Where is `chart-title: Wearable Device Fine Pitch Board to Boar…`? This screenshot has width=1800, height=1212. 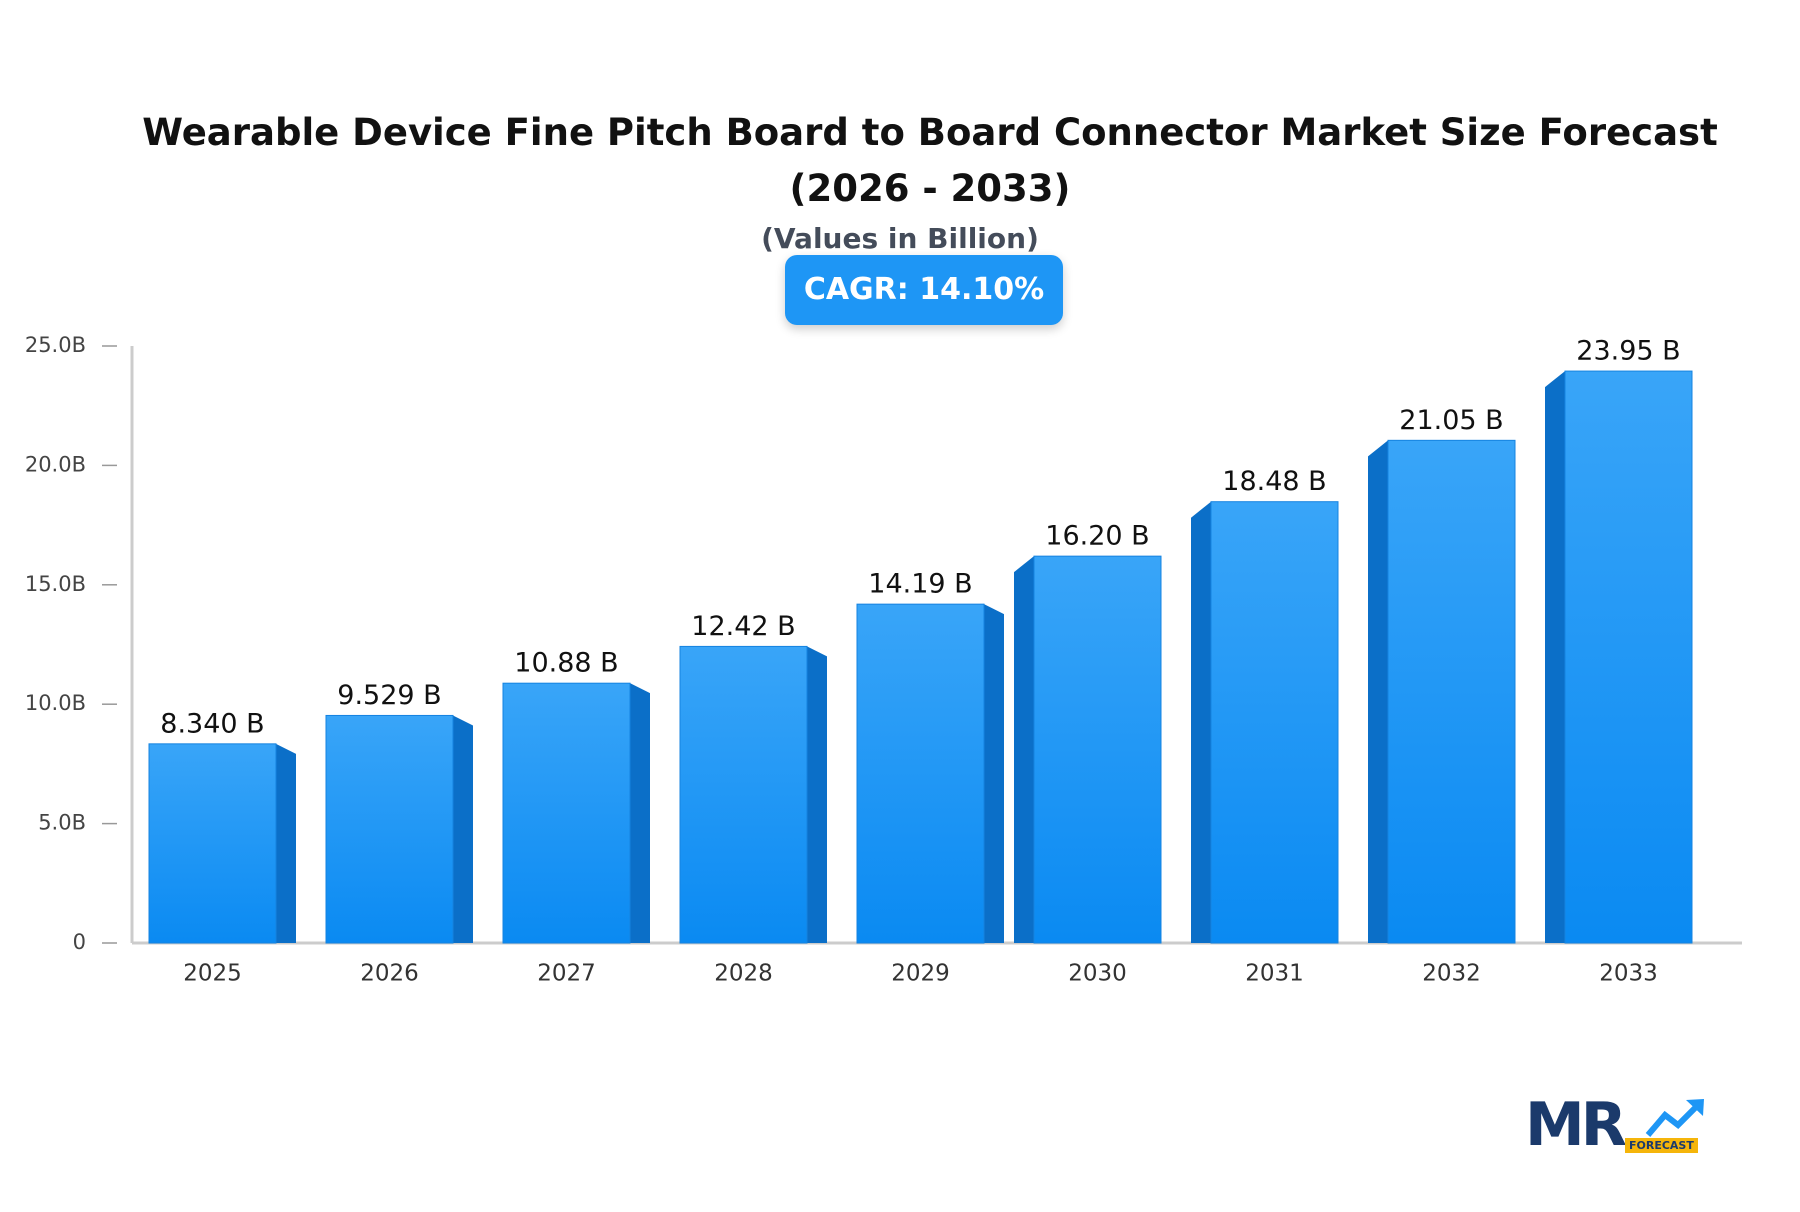 chart-title: Wearable Device Fine Pitch Board to Boar… is located at coordinates (930, 160).